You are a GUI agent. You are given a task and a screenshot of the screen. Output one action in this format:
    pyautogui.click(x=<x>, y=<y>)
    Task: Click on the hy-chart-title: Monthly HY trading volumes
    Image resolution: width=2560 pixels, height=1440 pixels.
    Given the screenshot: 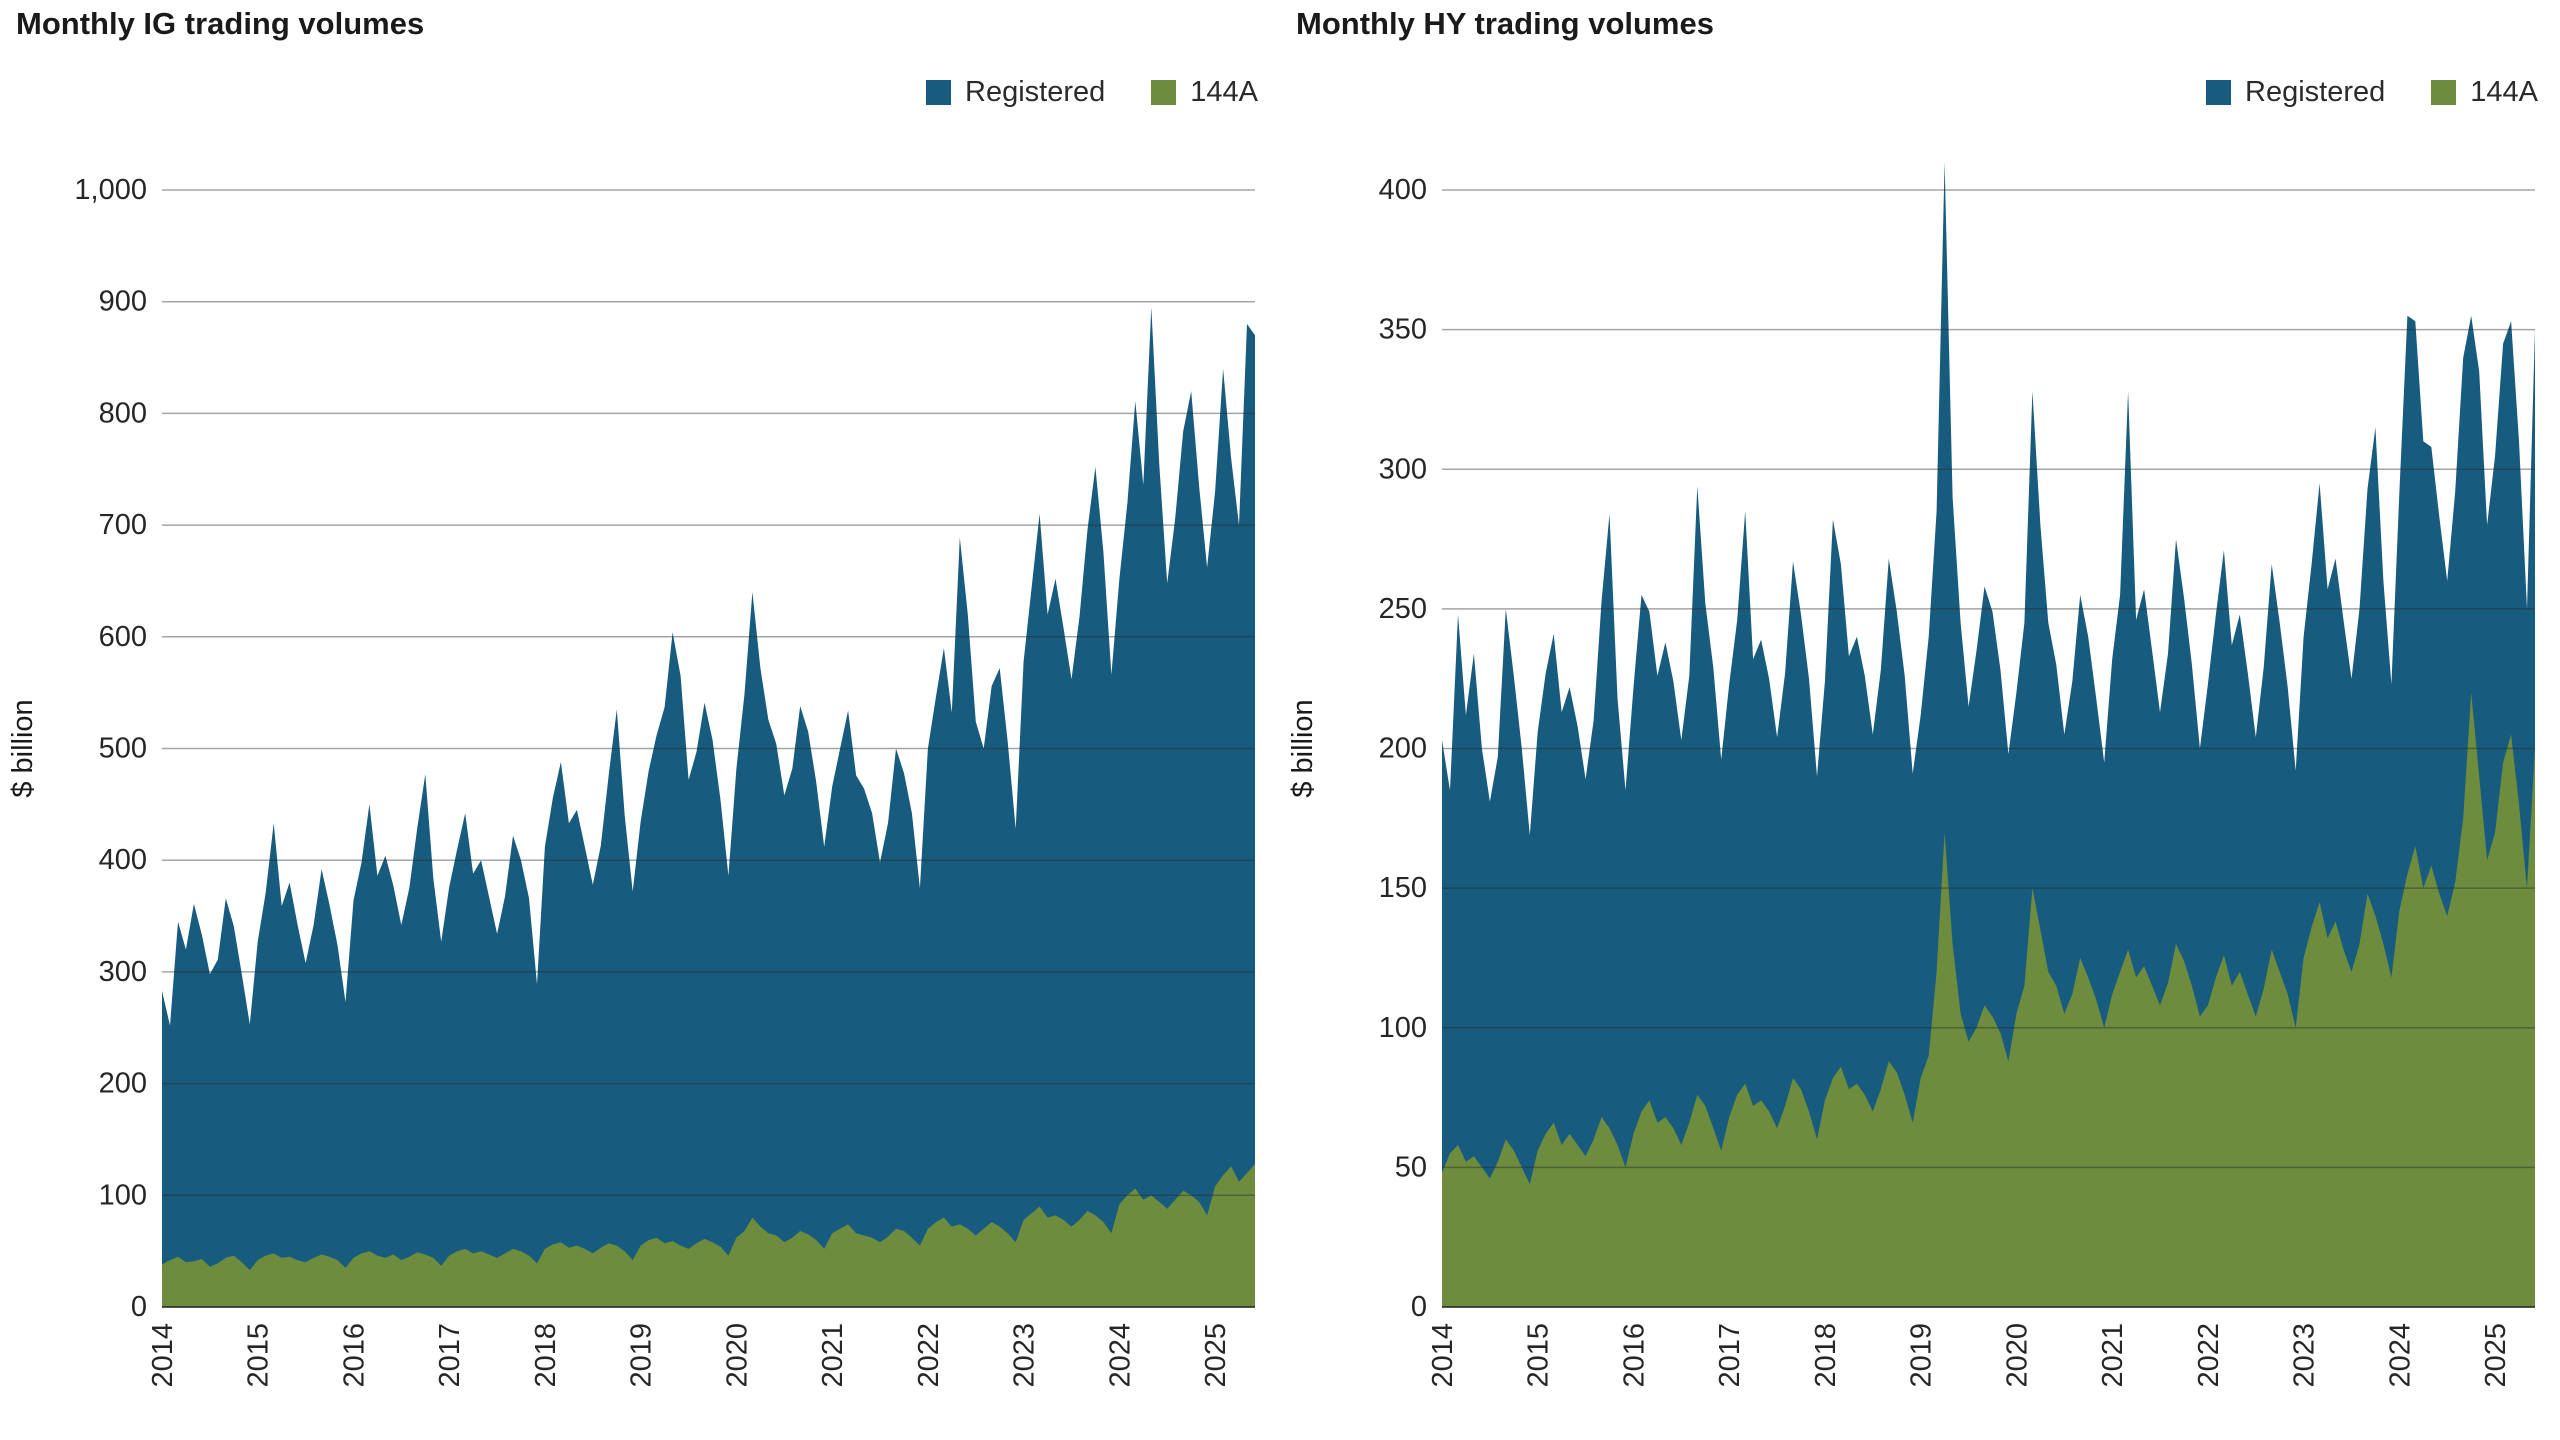 What is the action you would take?
    pyautogui.click(x=1505, y=23)
    